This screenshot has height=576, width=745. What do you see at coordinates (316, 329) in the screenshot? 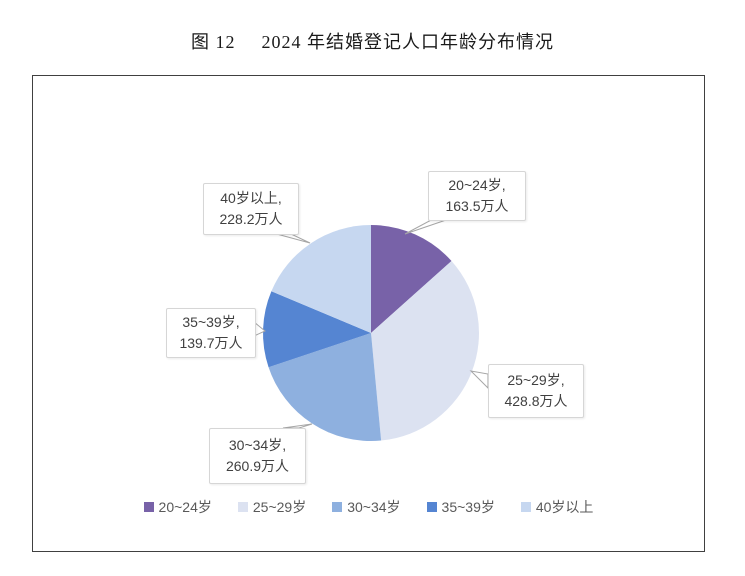
I see `pie-slice-35~39岁` at bounding box center [316, 329].